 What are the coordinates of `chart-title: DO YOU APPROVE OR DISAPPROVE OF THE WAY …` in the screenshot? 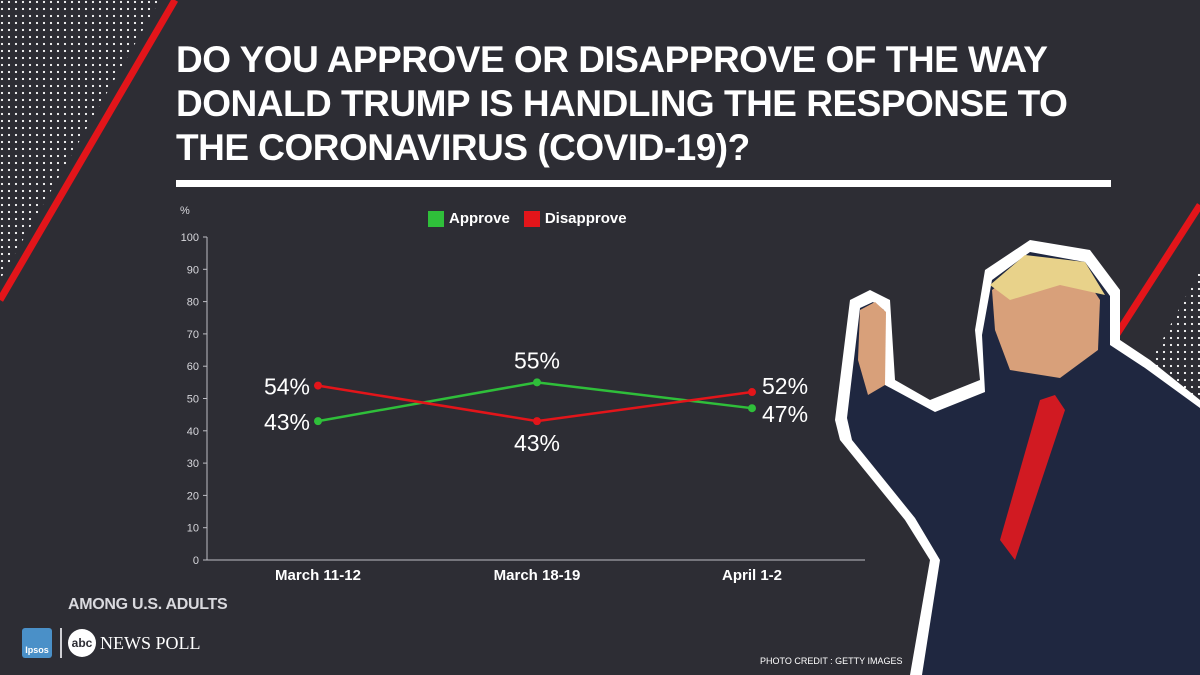 It's located at (622, 103).